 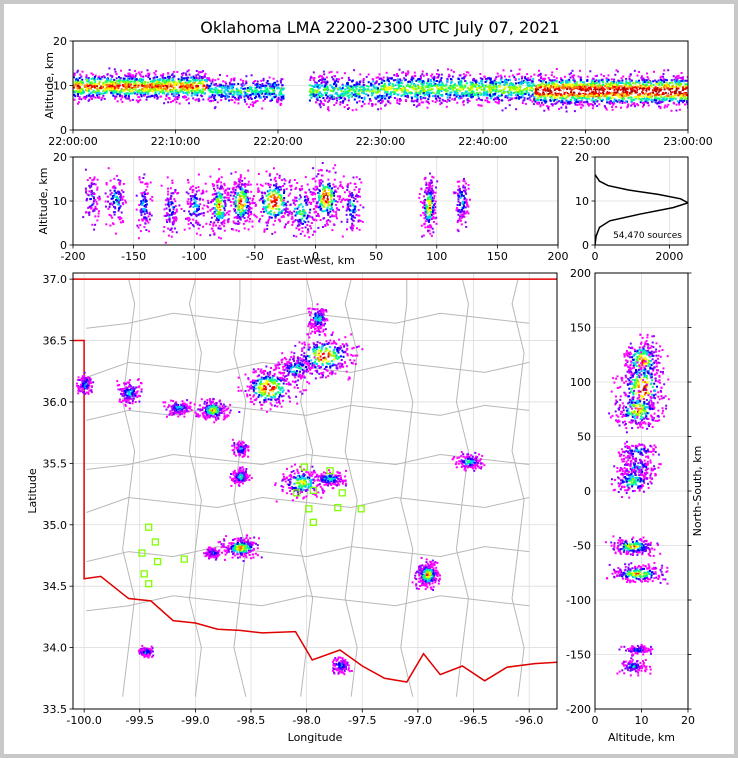 I want to click on time_altitude-x-tick-label: 22:10:00, so click(x=175, y=141).